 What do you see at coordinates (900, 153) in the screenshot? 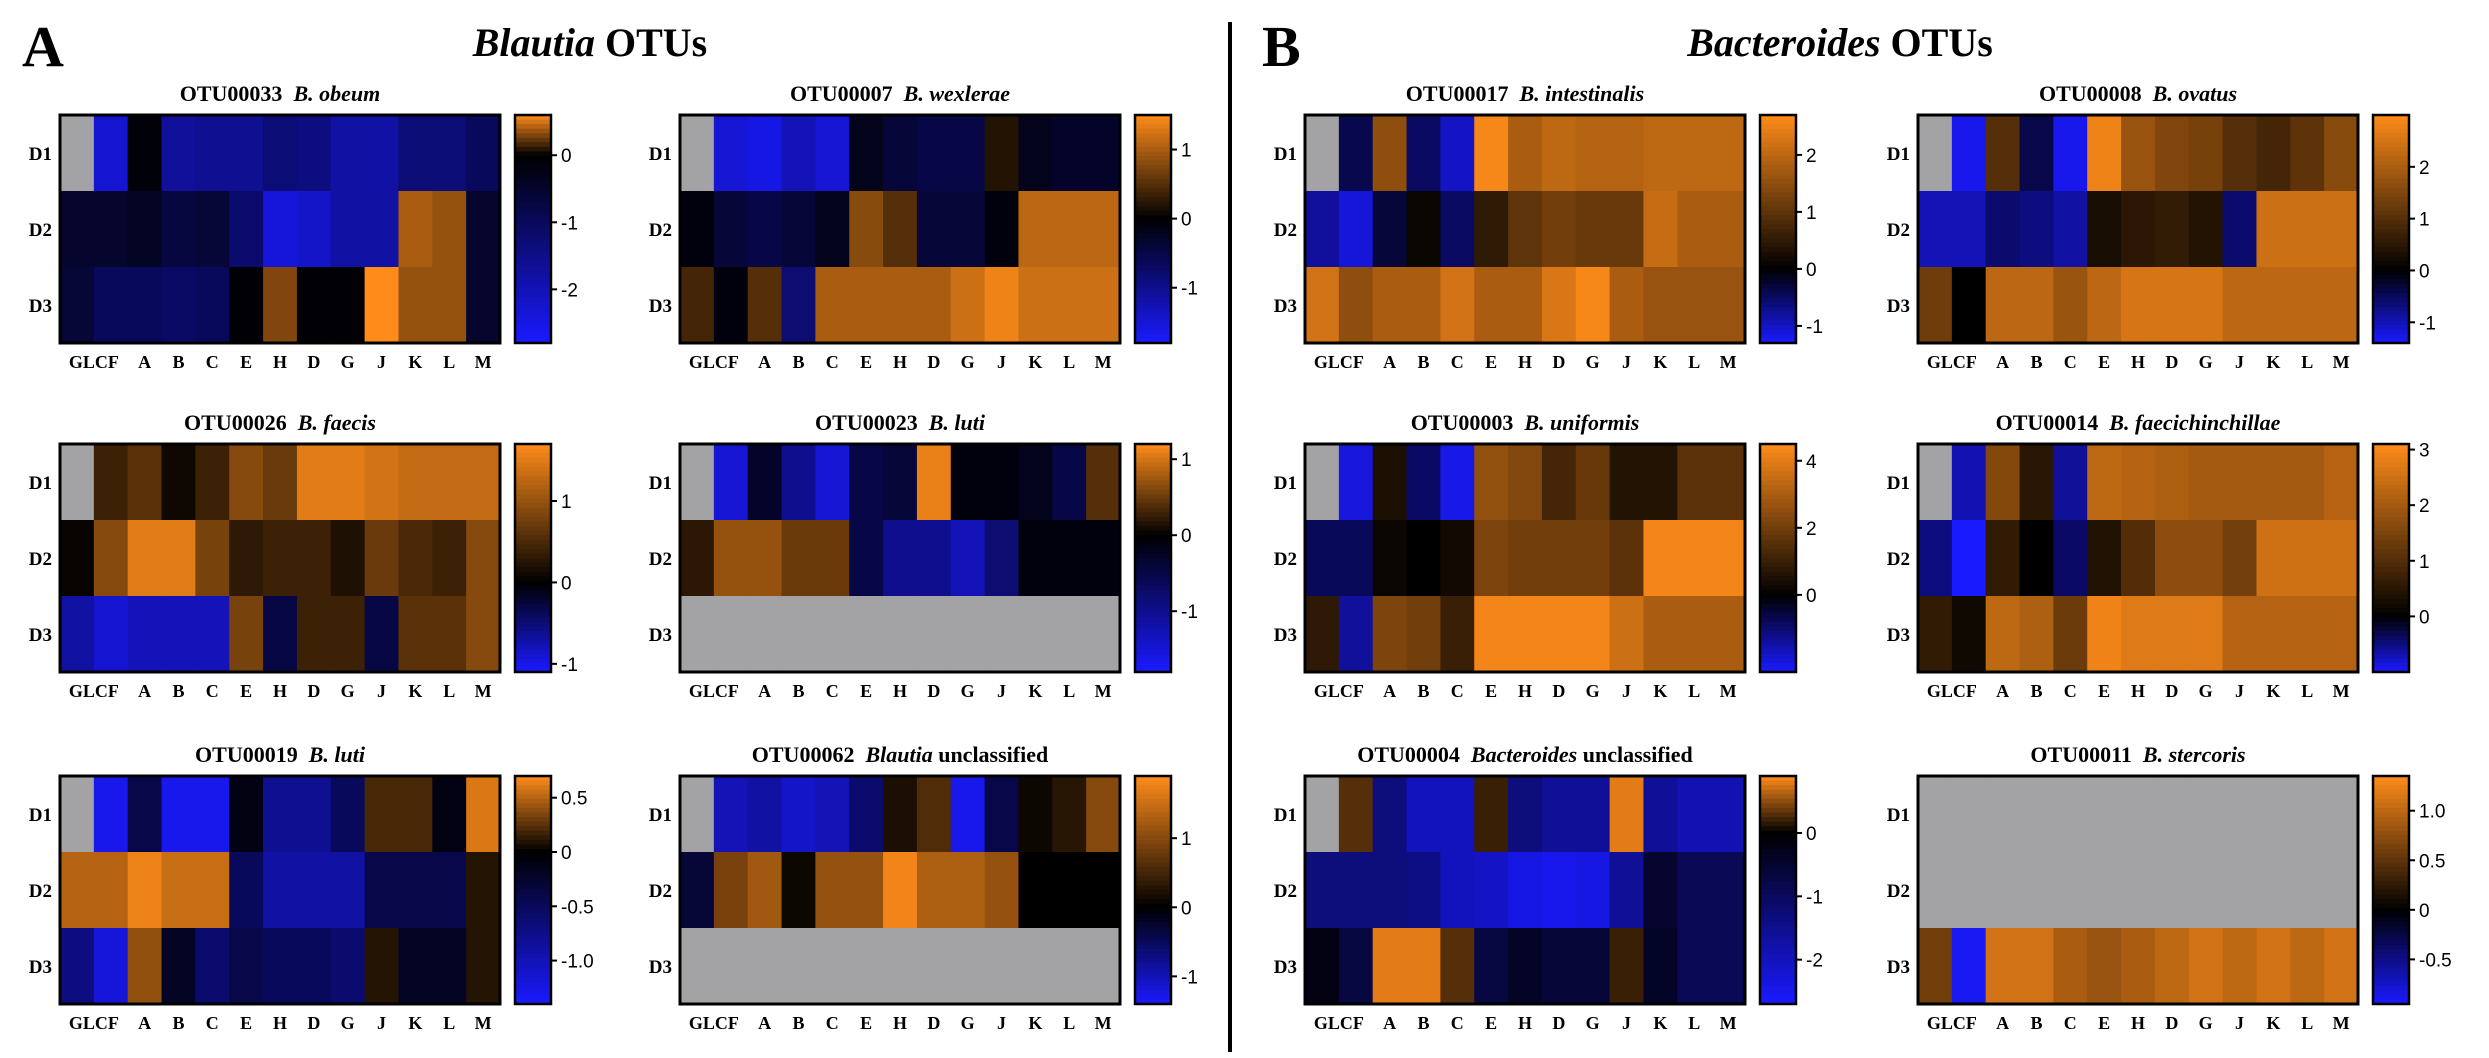
I see `heatmap-otu00007-cell-d1-h` at bounding box center [900, 153].